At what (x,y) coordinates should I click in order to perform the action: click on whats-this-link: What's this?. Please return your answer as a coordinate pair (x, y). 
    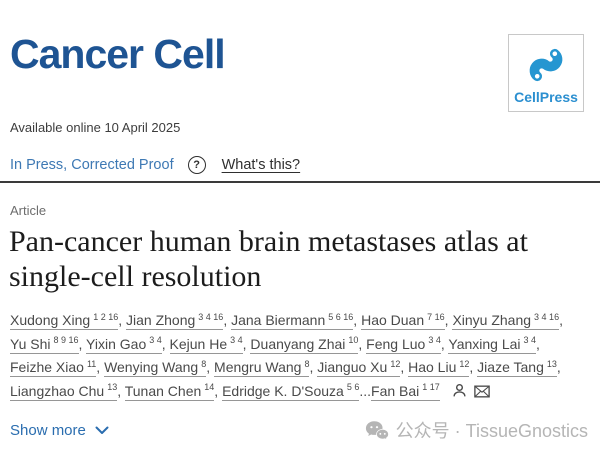
    Looking at the image, I should click on (261, 165).